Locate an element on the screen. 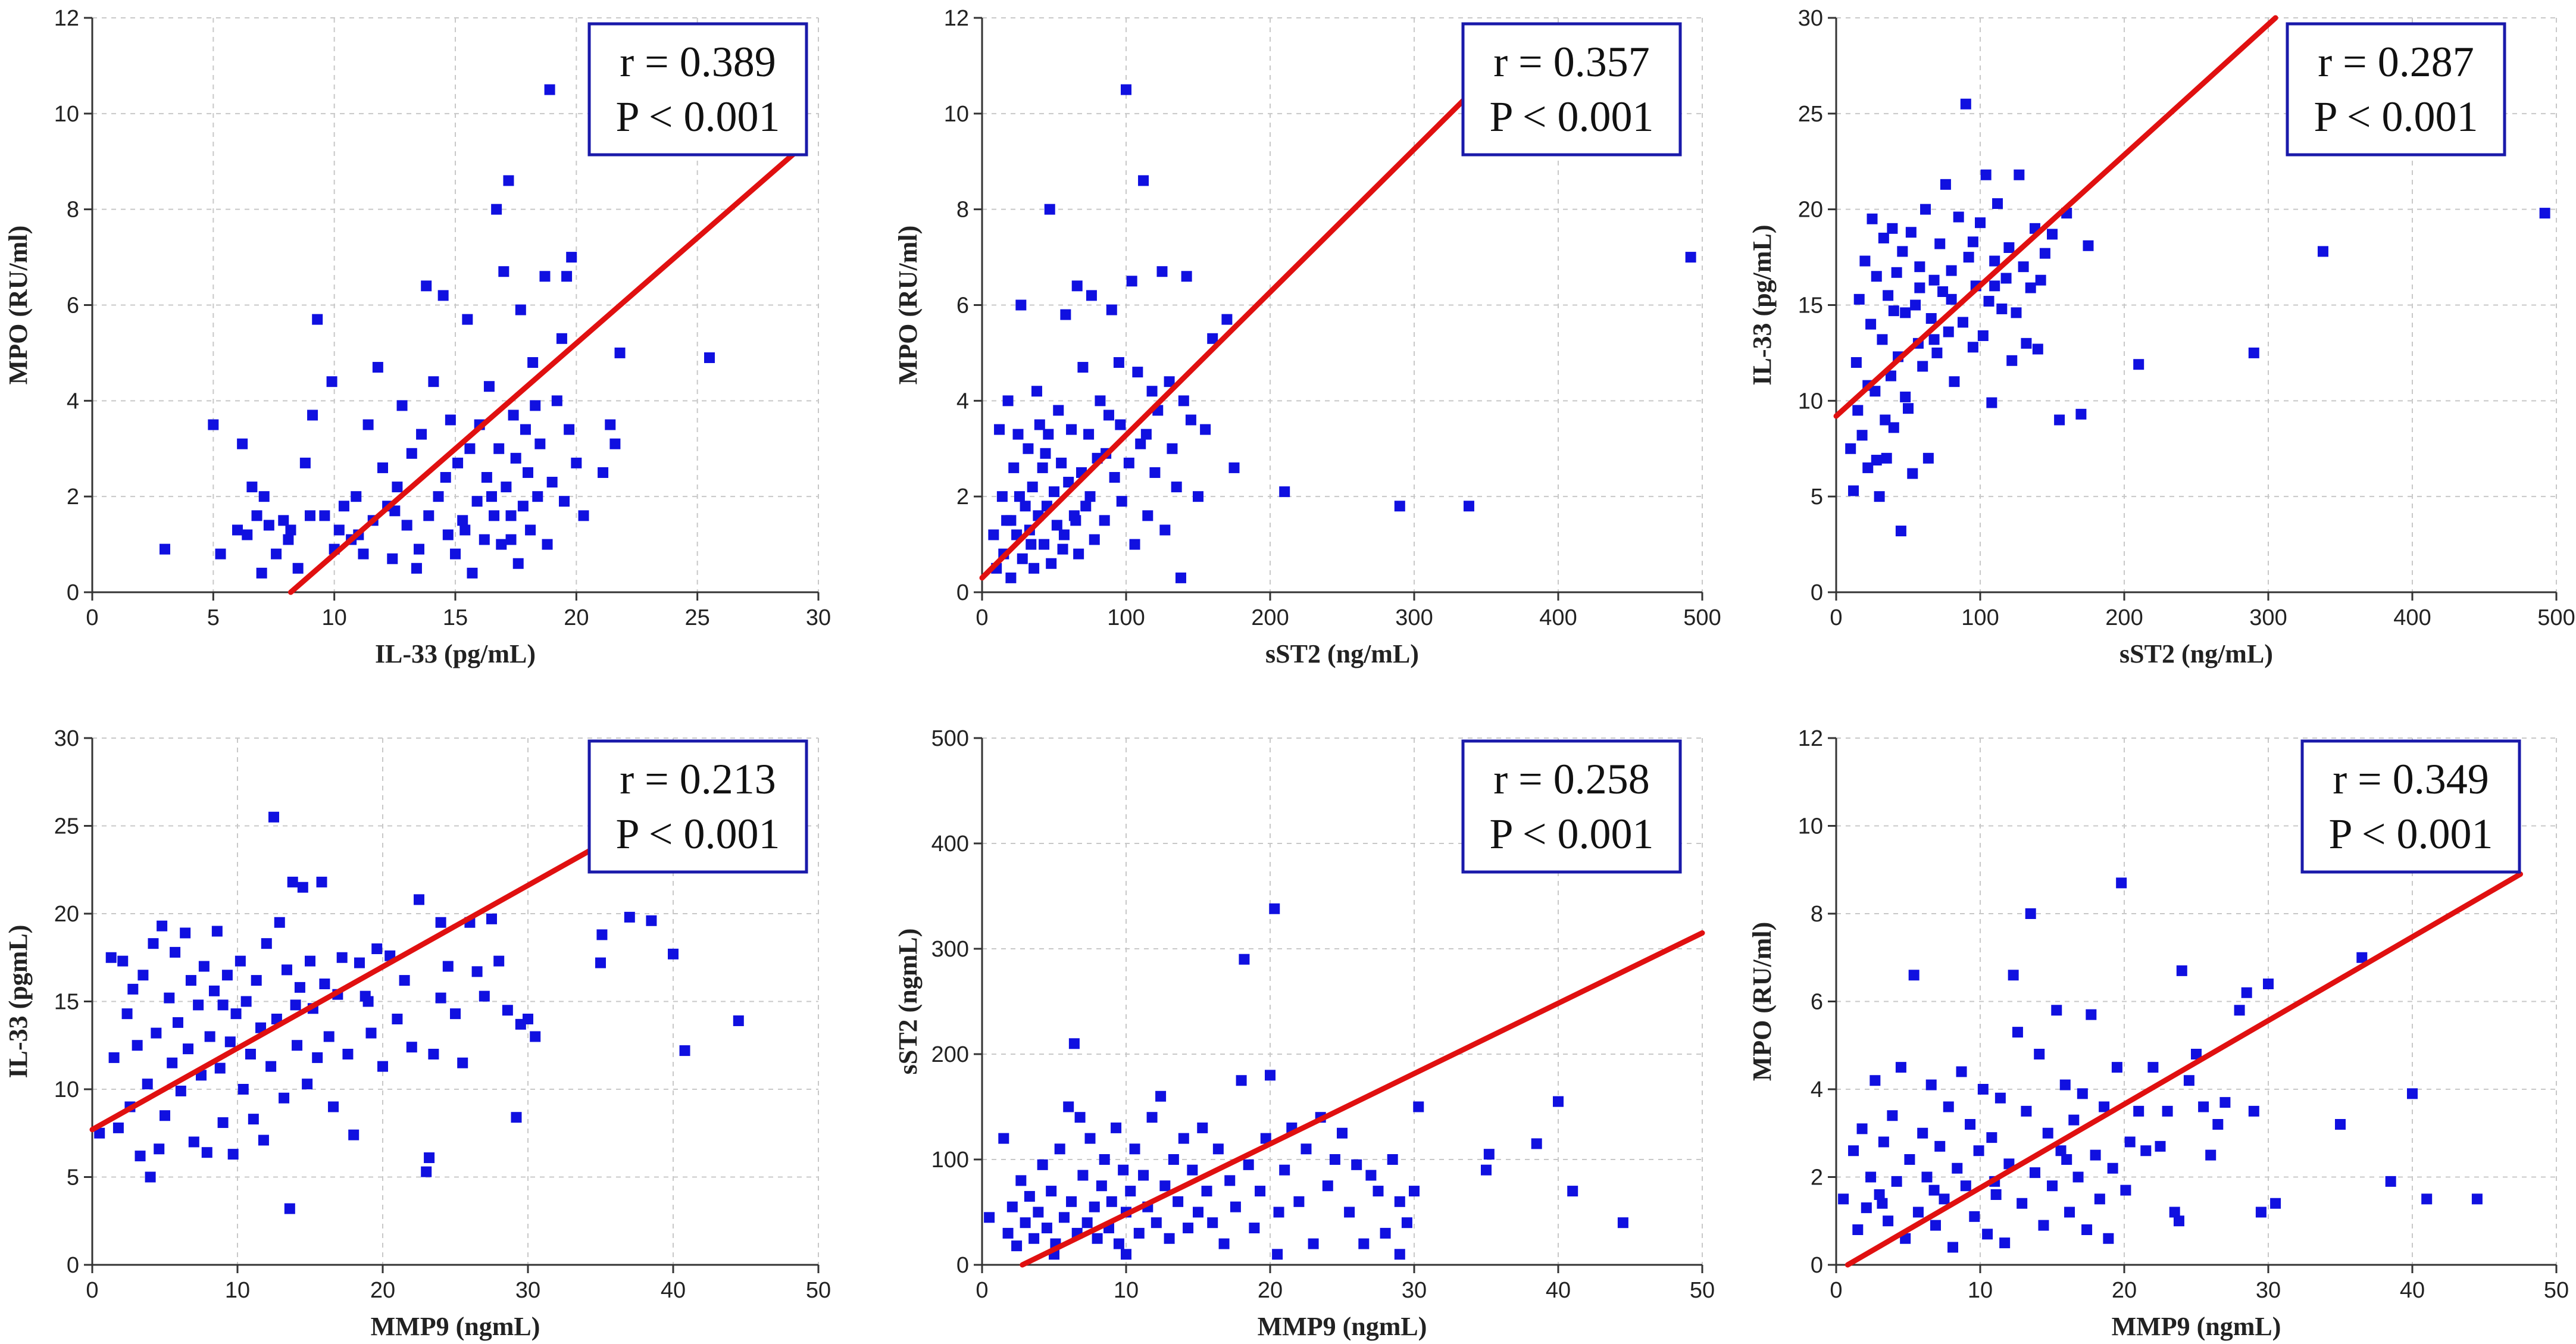 The image size is (2576, 1344). correlation-r: r = 0.389 is located at coordinates (698, 62).